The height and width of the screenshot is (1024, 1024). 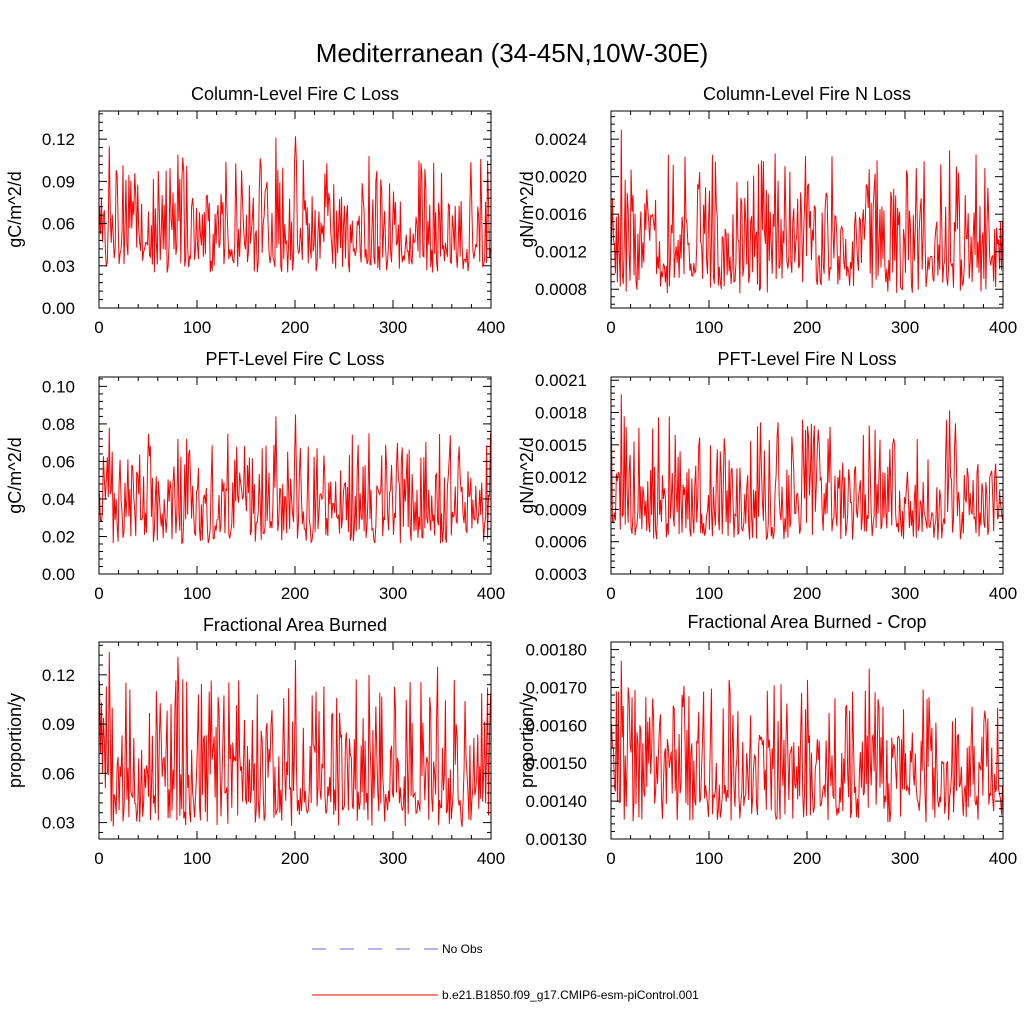 What do you see at coordinates (561, 413) in the screenshot?
I see `y-tick-label: 0.0018` at bounding box center [561, 413].